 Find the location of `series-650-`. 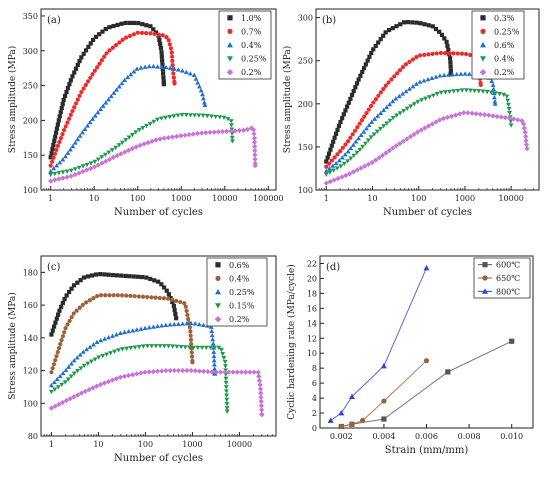

series-650- is located at coordinates (384, 394).